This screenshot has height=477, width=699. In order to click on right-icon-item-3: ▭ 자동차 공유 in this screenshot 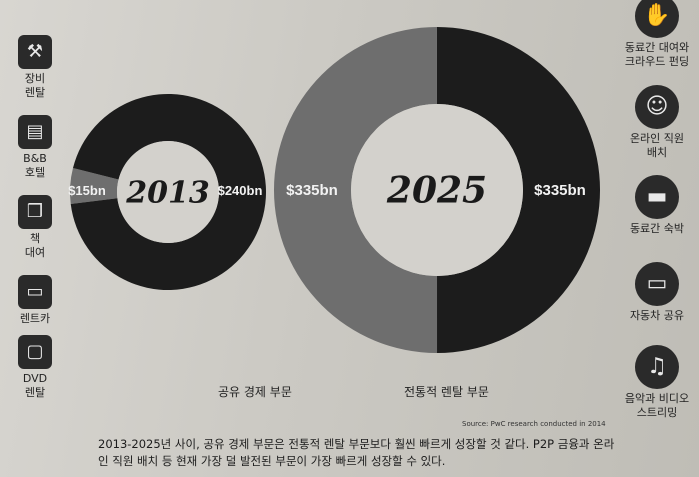, I will do `click(657, 292)`.